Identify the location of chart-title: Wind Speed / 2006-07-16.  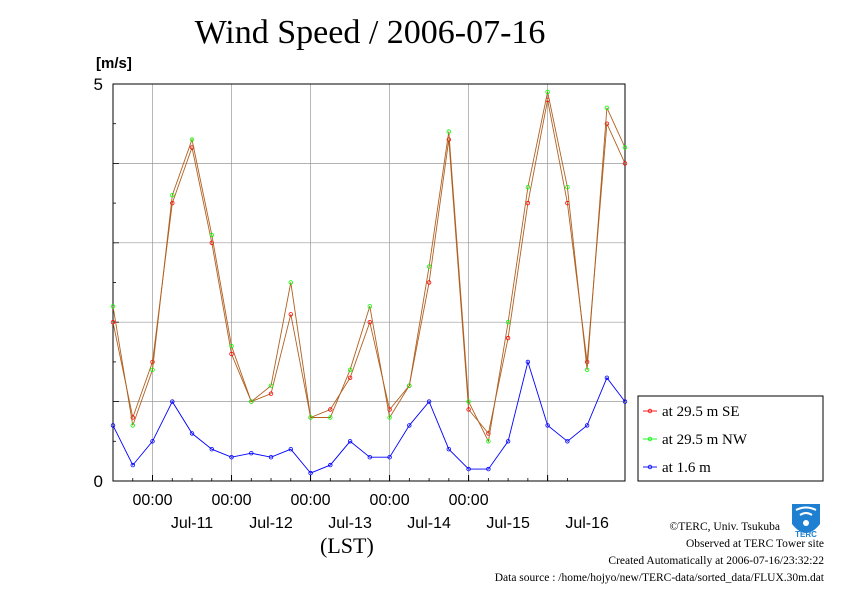
(370, 32).